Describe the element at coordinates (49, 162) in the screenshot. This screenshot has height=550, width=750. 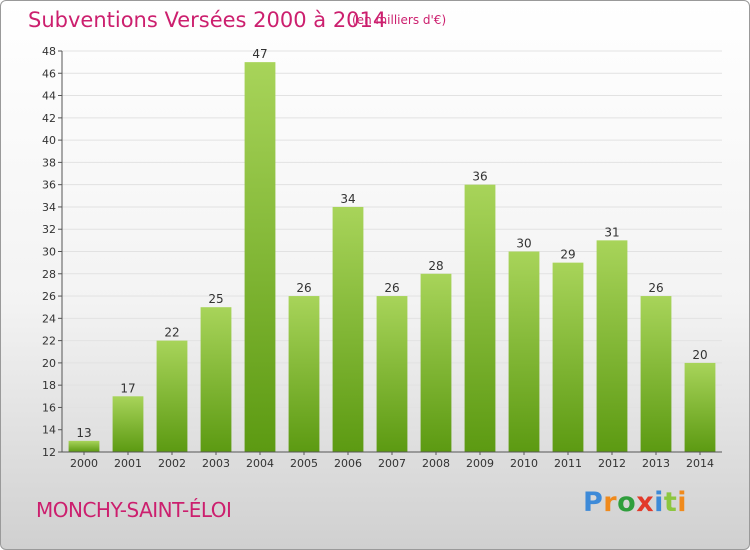
I see `y-tick-label: 38` at that location.